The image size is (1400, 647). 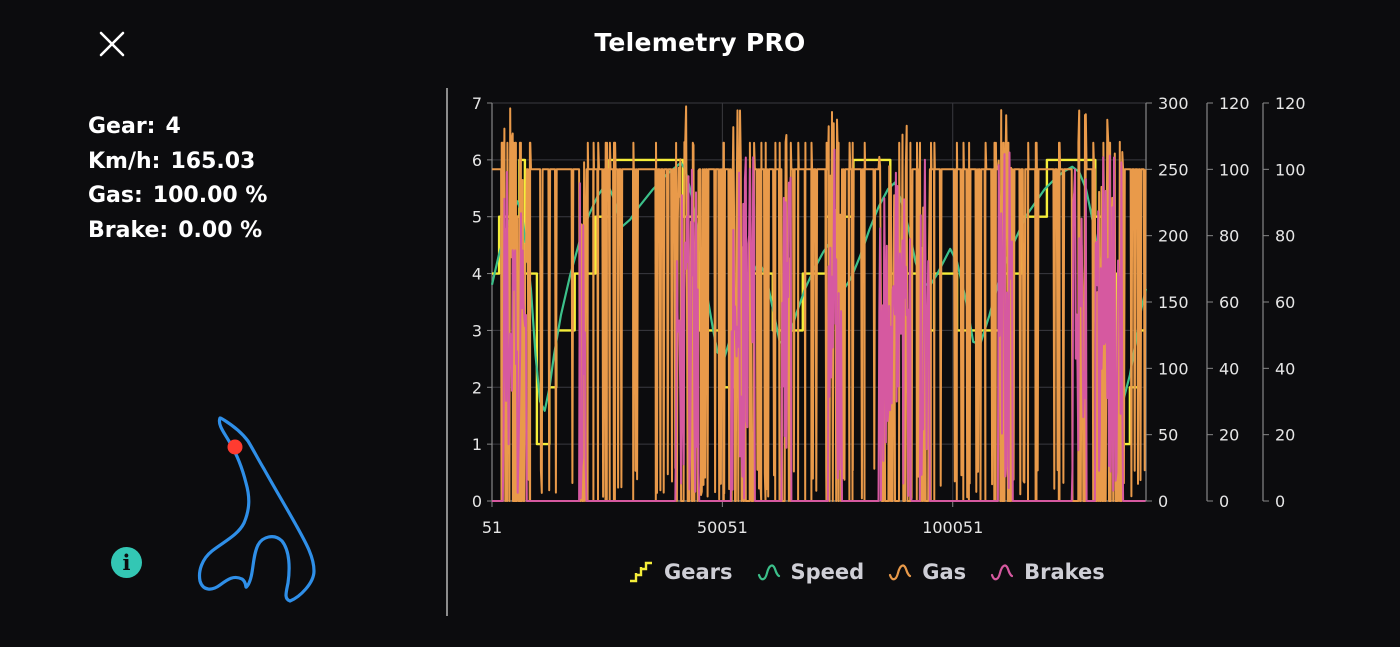 What do you see at coordinates (173, 126) in the screenshot?
I see `gear-value: 4` at bounding box center [173, 126].